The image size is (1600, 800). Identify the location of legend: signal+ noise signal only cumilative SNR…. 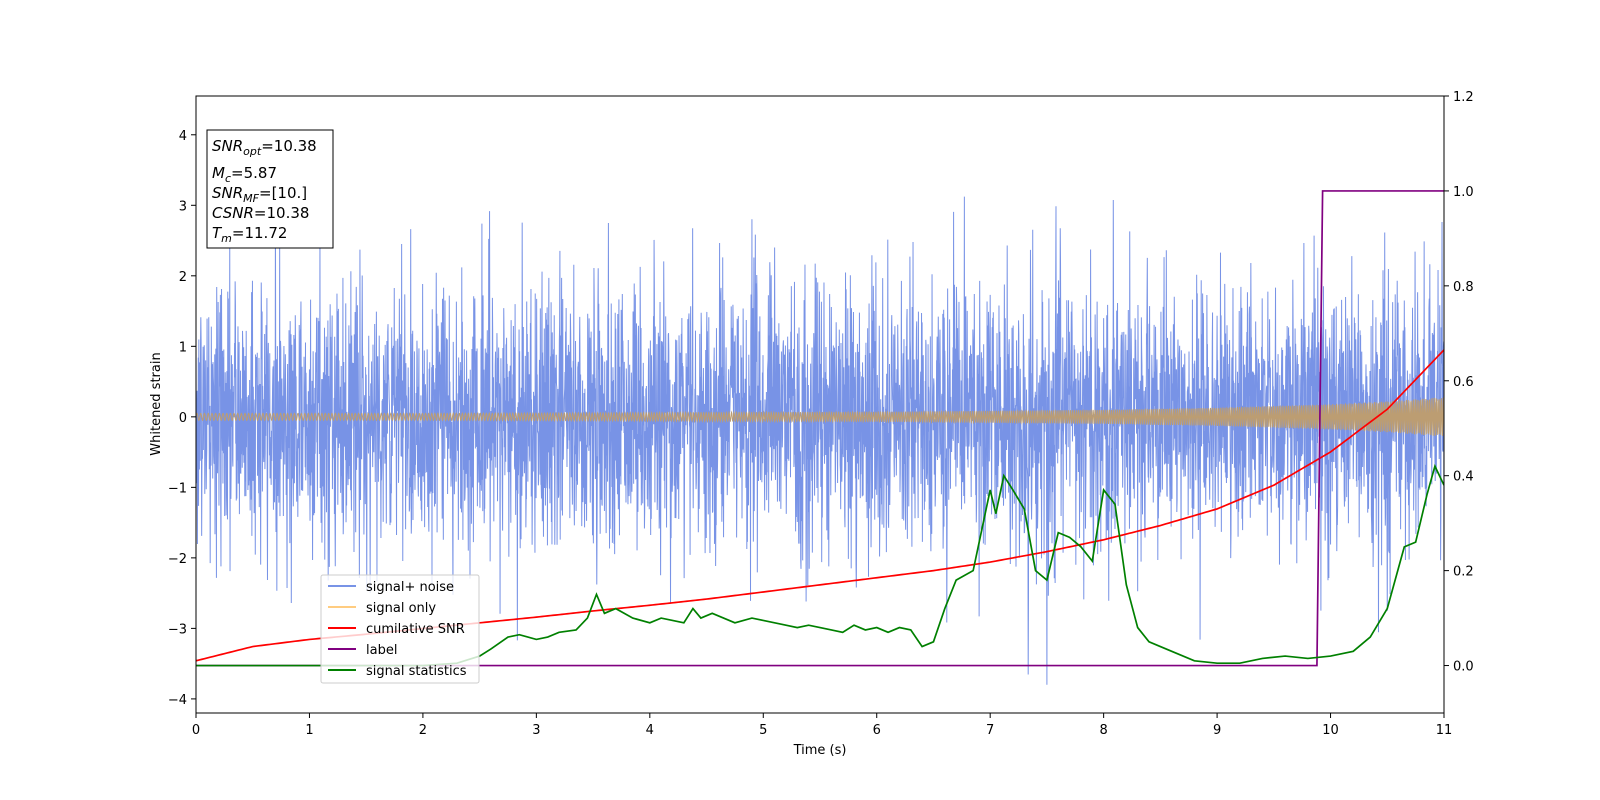
(400, 629).